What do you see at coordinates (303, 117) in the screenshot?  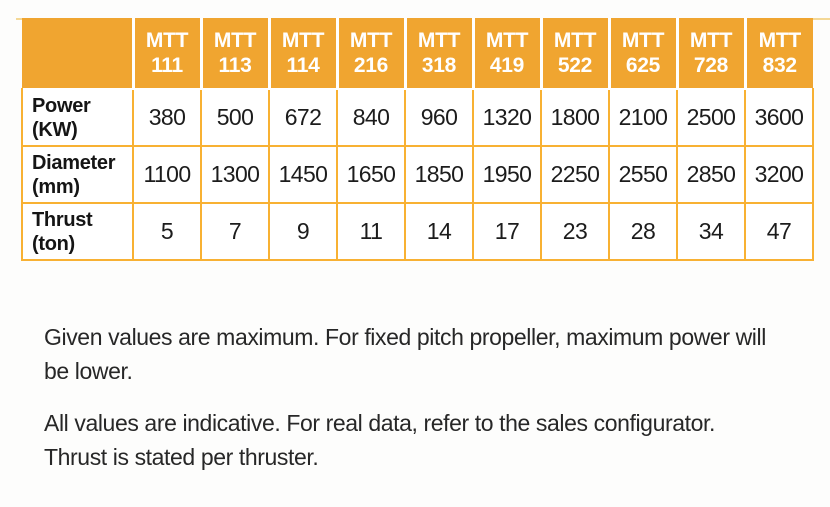 I see `value-cell: 672` at bounding box center [303, 117].